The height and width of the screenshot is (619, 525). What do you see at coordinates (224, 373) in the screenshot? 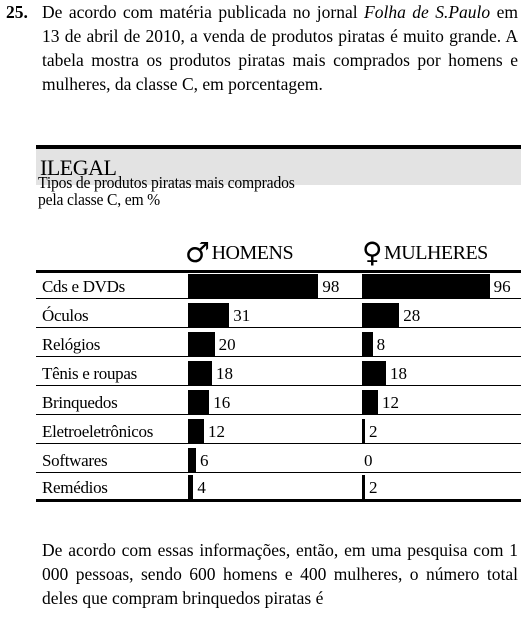
I see `men-value-label: 18` at bounding box center [224, 373].